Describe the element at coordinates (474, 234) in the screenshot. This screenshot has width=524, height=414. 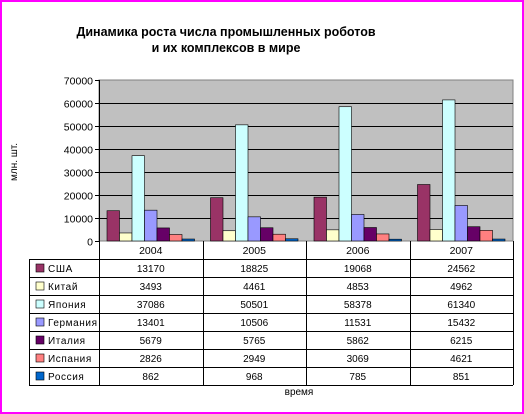
I see `bar-Италия-2007` at that location.